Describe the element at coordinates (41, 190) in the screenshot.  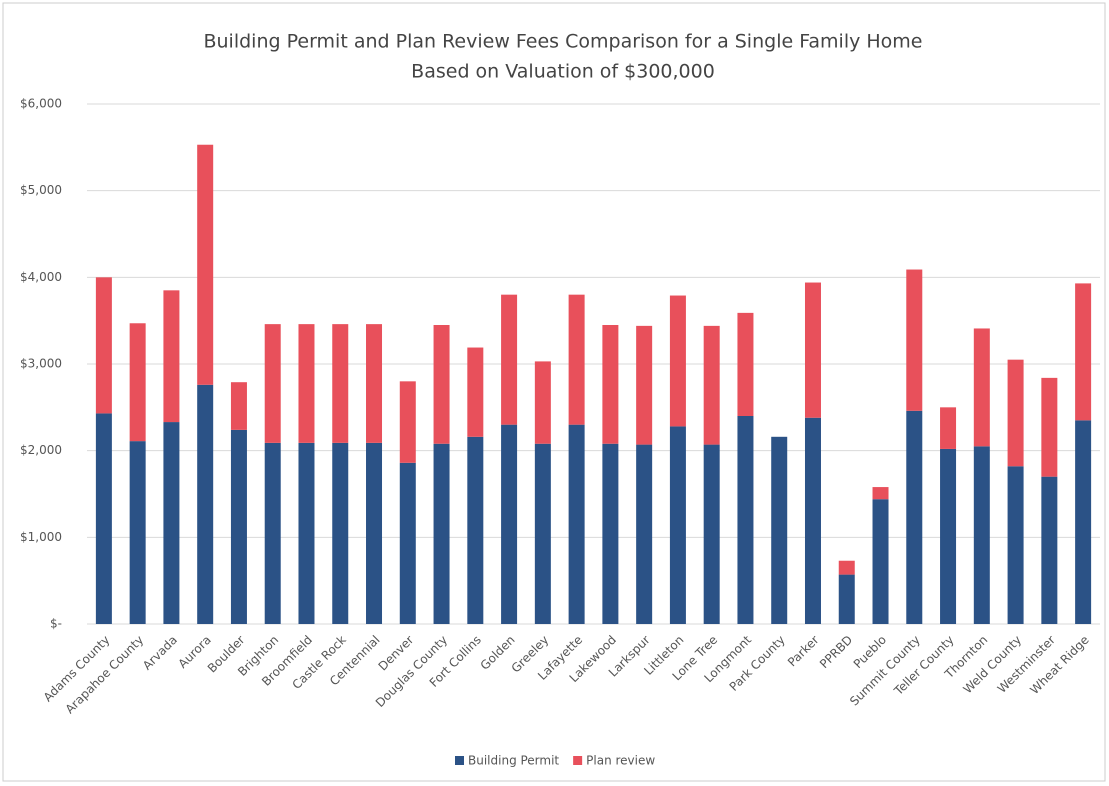
I see `y-tick-label: $5,000` at that location.